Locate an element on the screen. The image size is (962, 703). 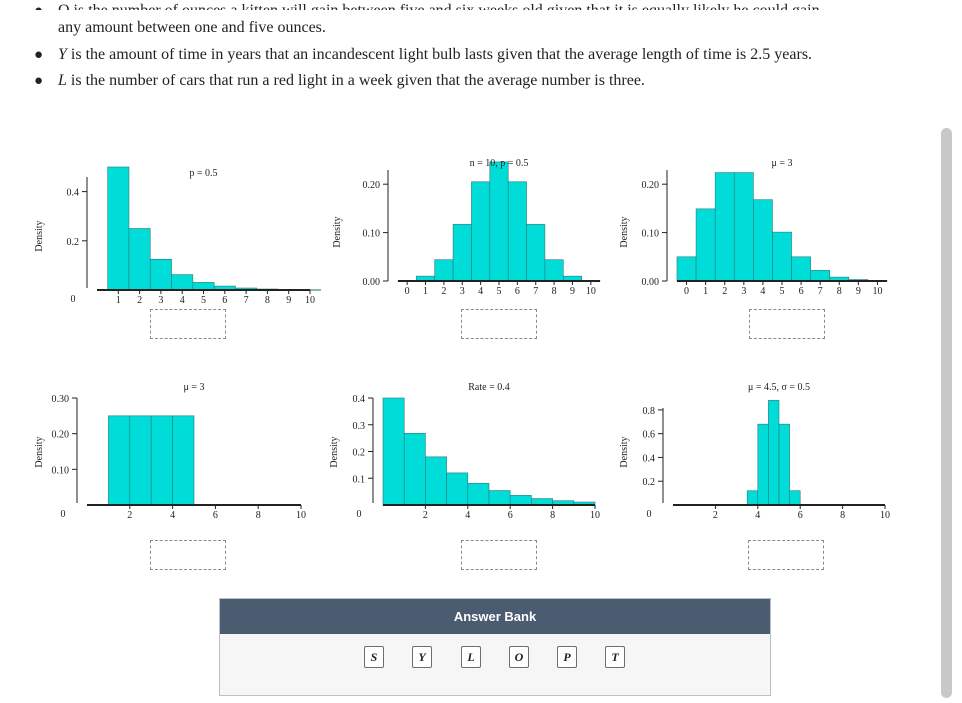
chart-title: p = 0.5 is located at coordinates (203, 173).